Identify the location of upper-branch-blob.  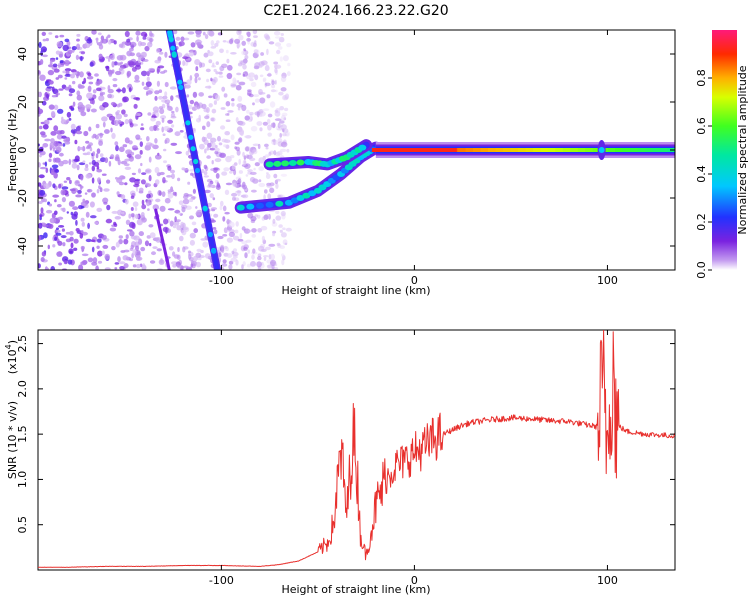
(362, 147).